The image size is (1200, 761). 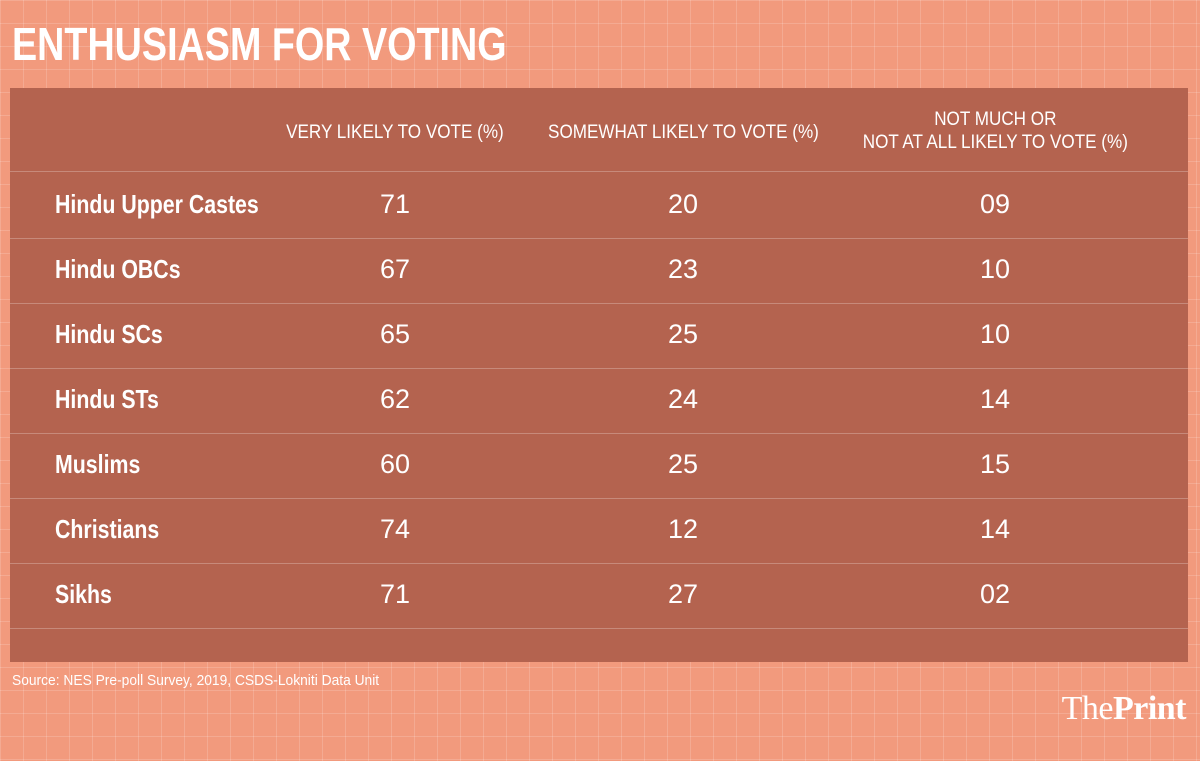 What do you see at coordinates (107, 528) in the screenshot?
I see `row-label: Christians` at bounding box center [107, 528].